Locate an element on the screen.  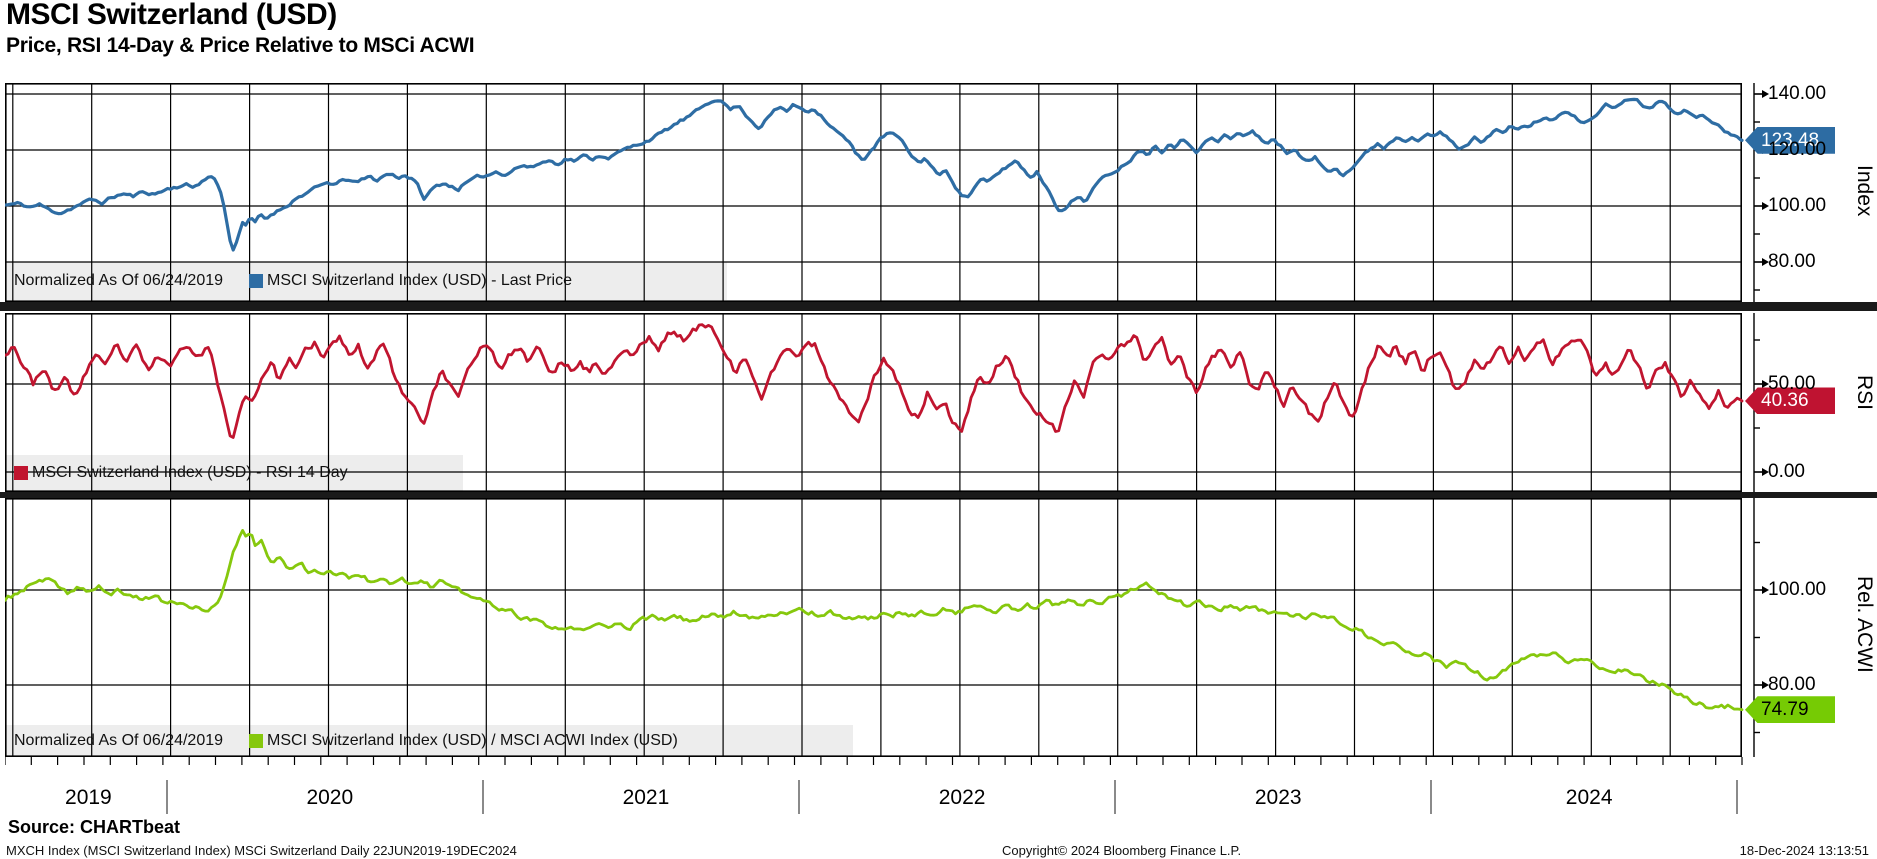
relative_acwi-ytick-label: 100.00 is located at coordinates (1797, 589).